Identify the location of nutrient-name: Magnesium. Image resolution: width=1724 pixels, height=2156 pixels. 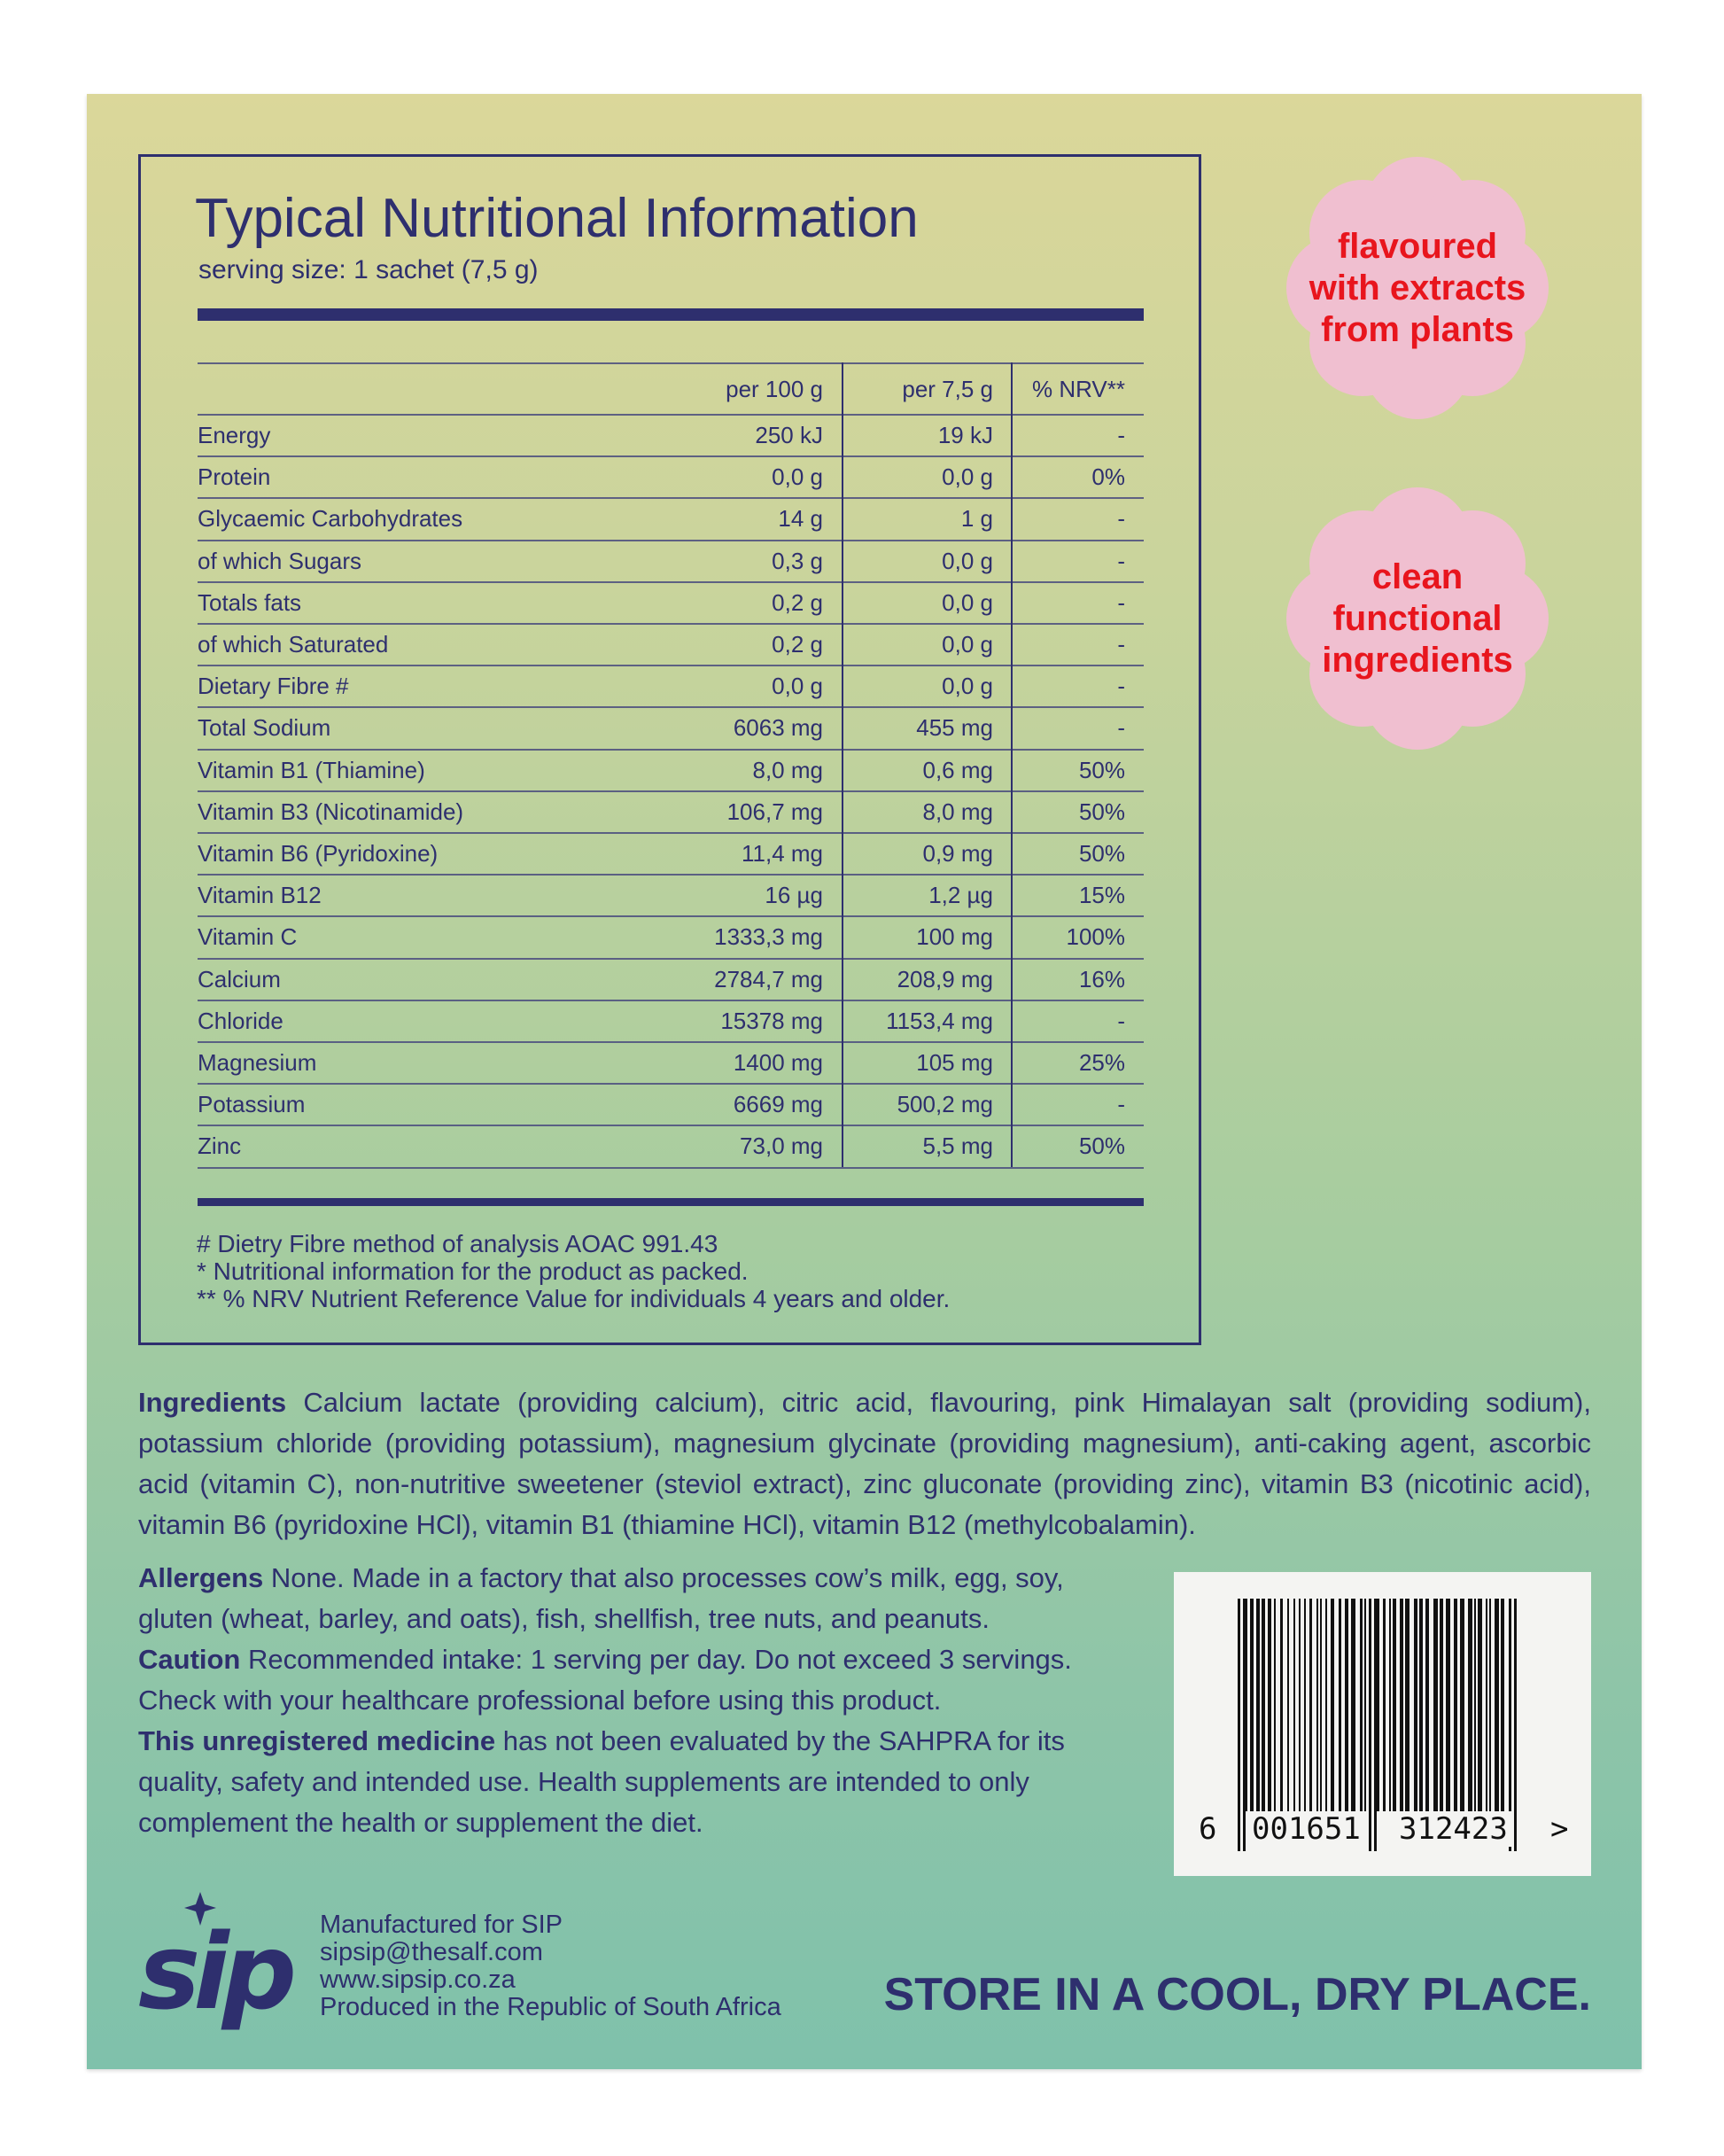
(257, 1062).